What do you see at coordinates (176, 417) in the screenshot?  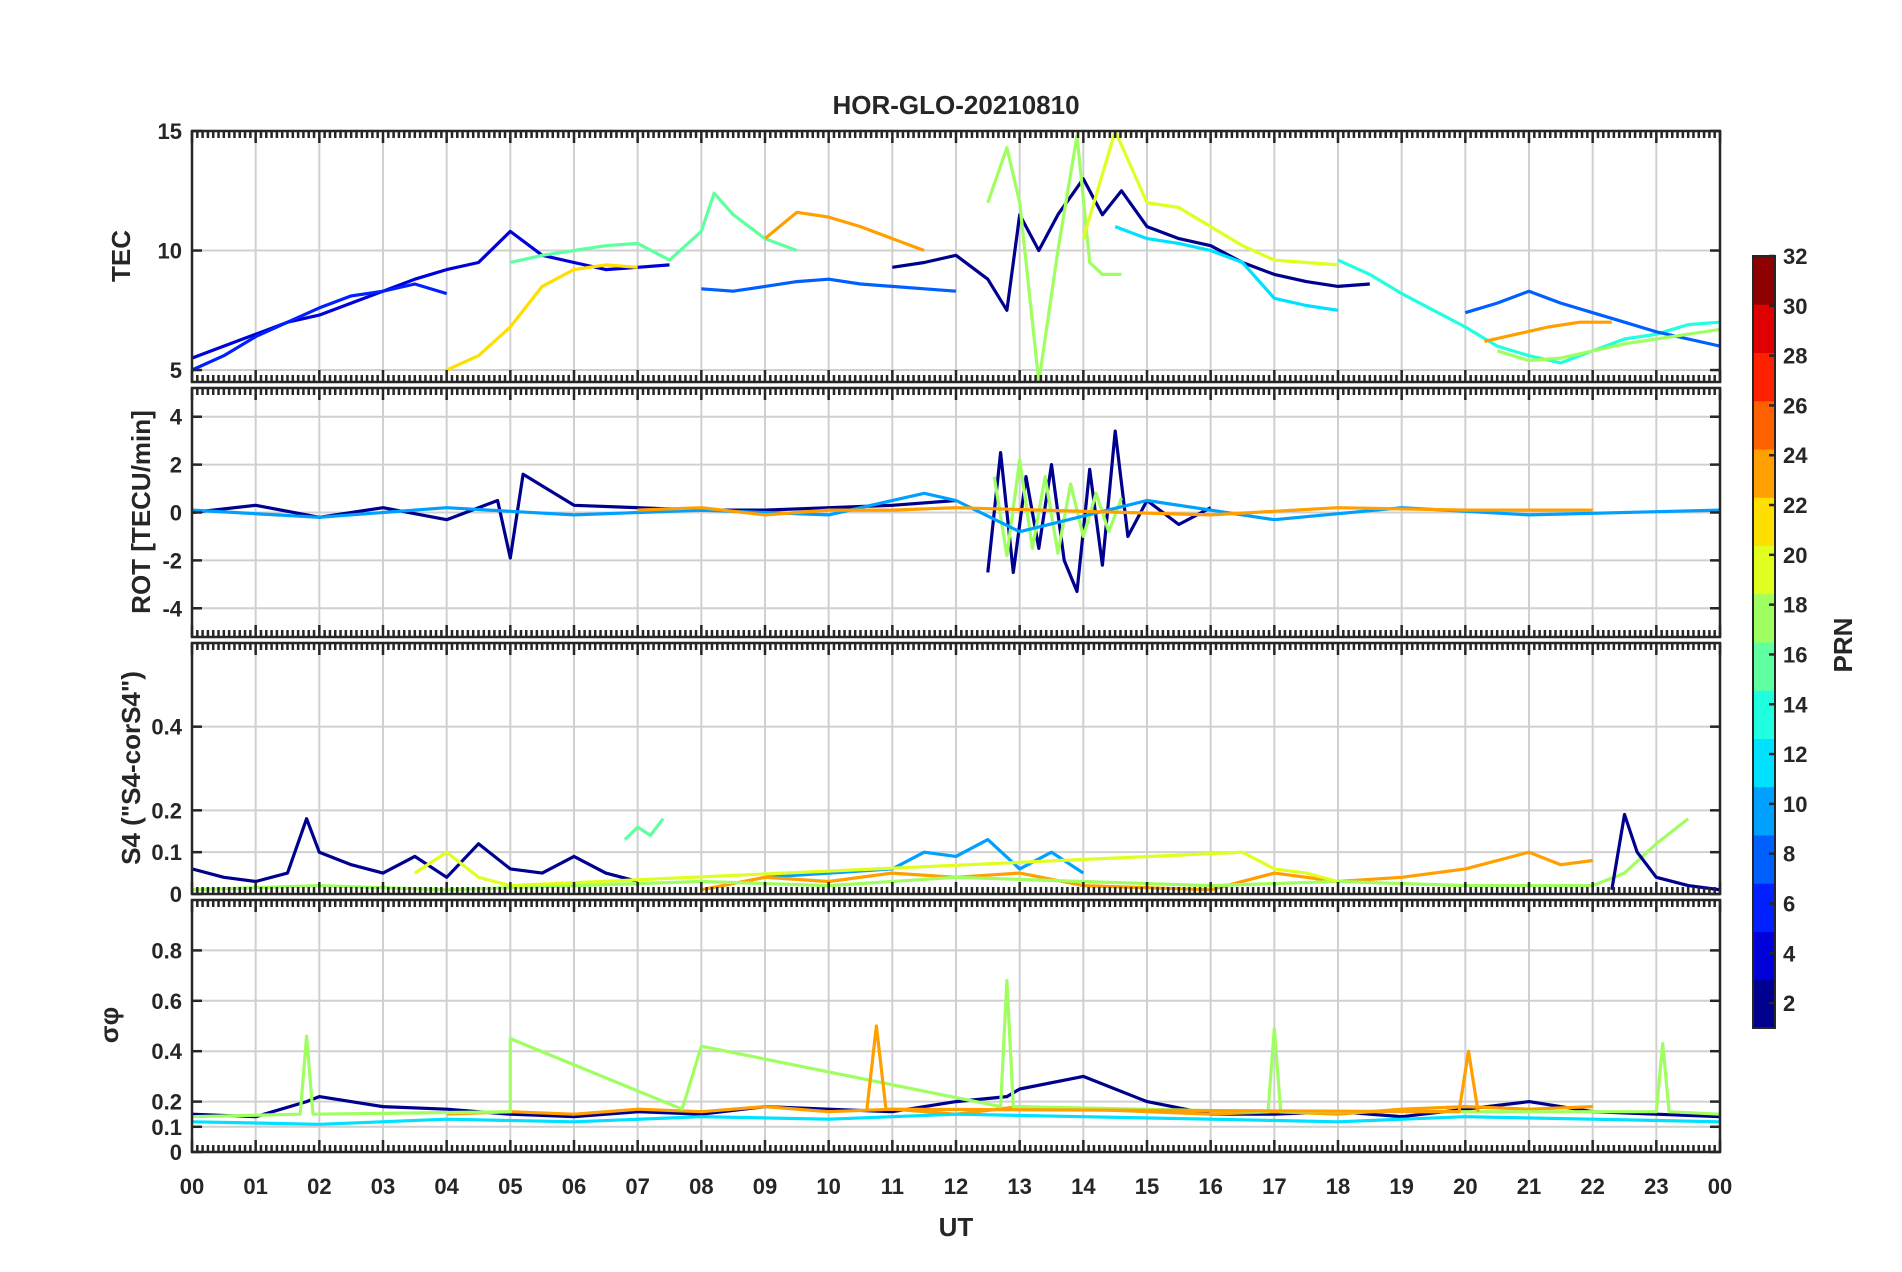 I see `y-tick-label: 4` at bounding box center [176, 417].